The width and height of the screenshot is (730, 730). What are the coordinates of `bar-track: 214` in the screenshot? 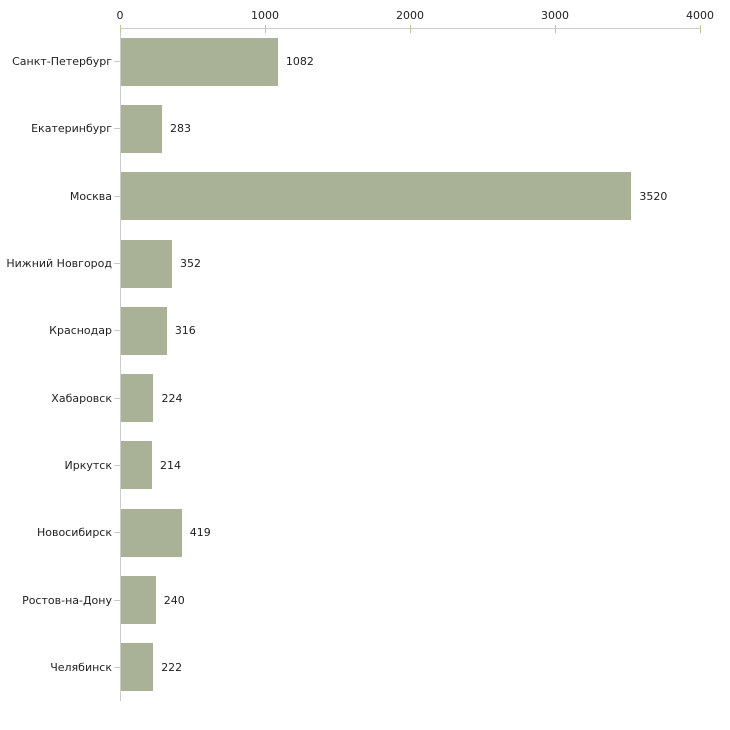 It's located at (425, 465).